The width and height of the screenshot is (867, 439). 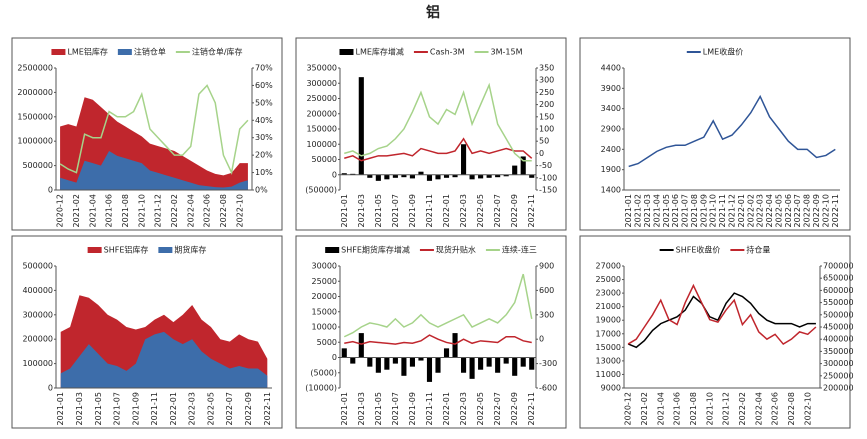 What do you see at coordinates (611, 169) in the screenshot?
I see `y-tick-label: 1900` at bounding box center [611, 169].